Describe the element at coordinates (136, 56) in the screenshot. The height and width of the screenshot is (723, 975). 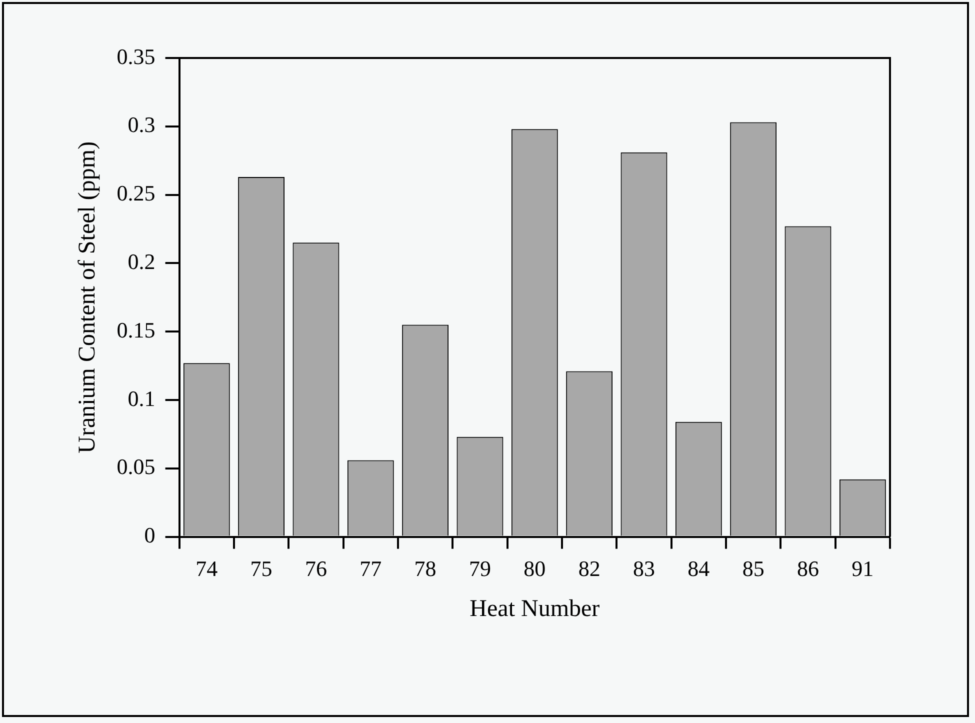
I see `y-tick-label: 0.35` at that location.